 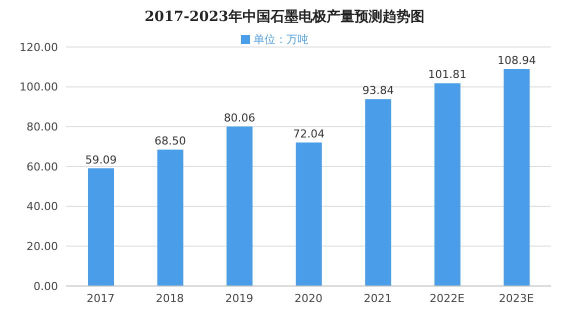 What do you see at coordinates (170, 298) in the screenshot?
I see `x-tick-label: 2018` at bounding box center [170, 298].